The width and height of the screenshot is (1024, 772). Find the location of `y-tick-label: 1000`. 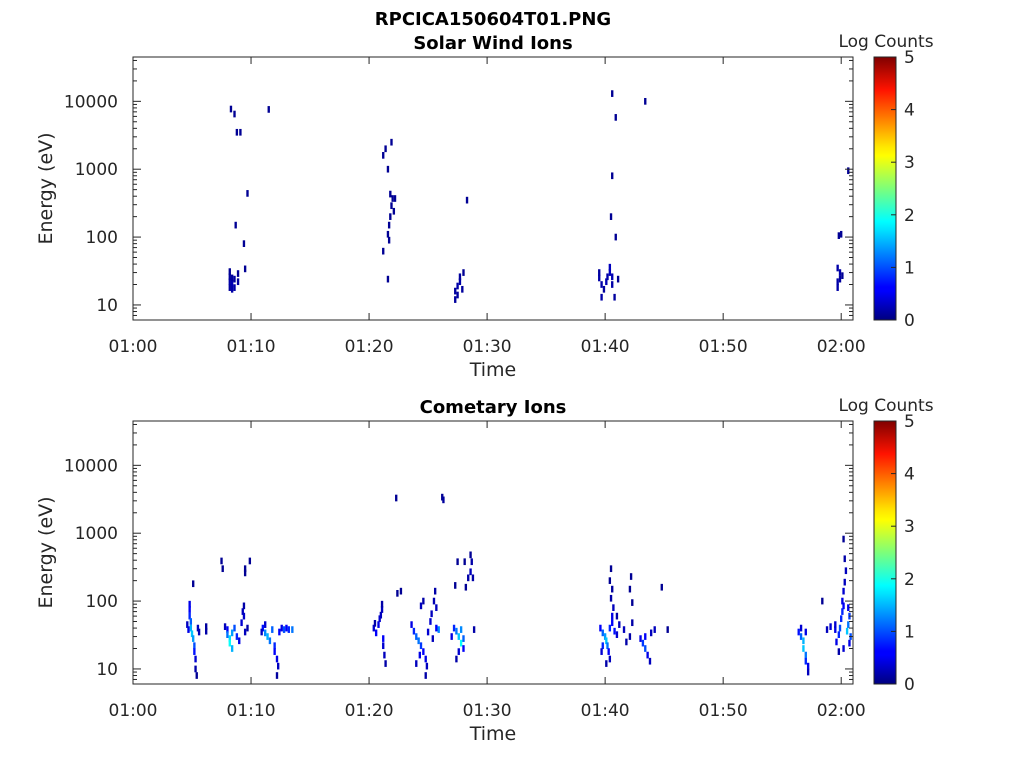

y-tick-label: 1000 is located at coordinates (96, 170).